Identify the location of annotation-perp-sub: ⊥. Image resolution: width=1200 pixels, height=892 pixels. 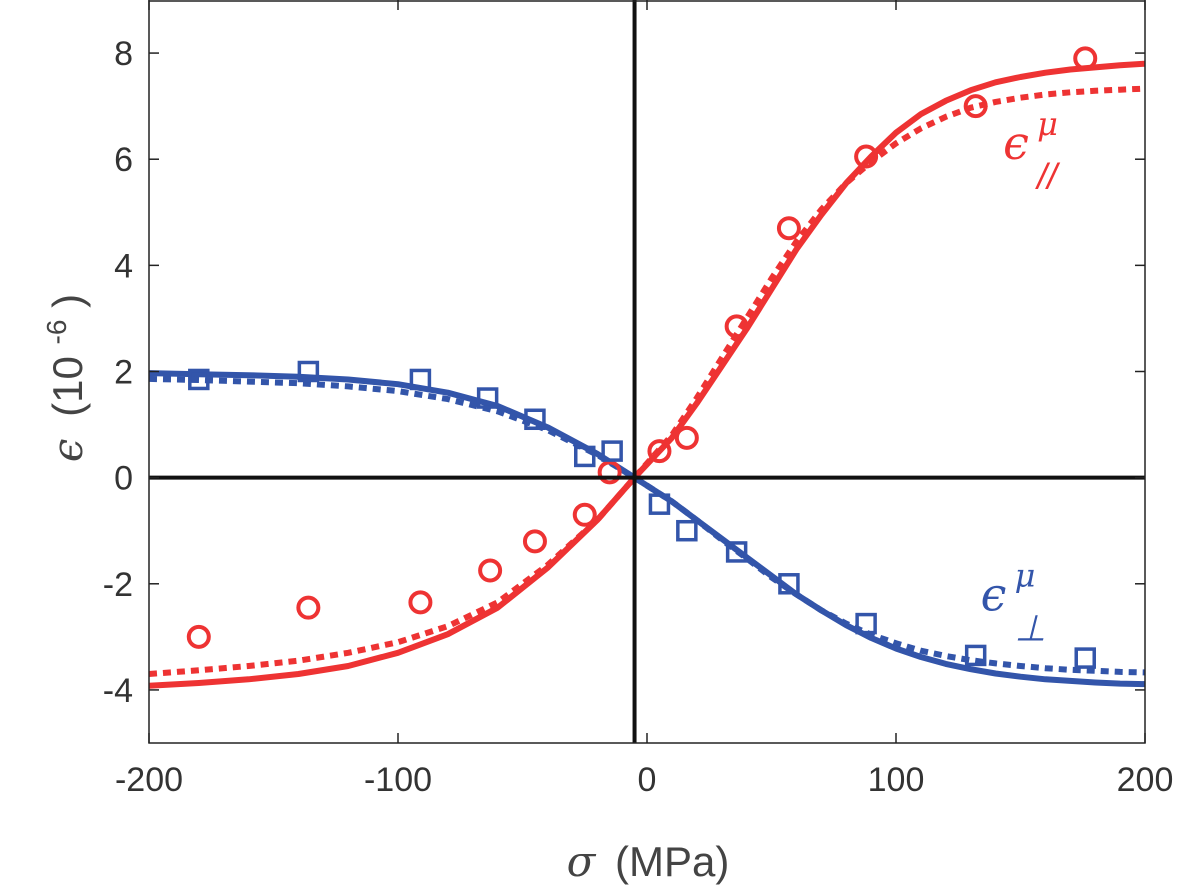
(1030, 627).